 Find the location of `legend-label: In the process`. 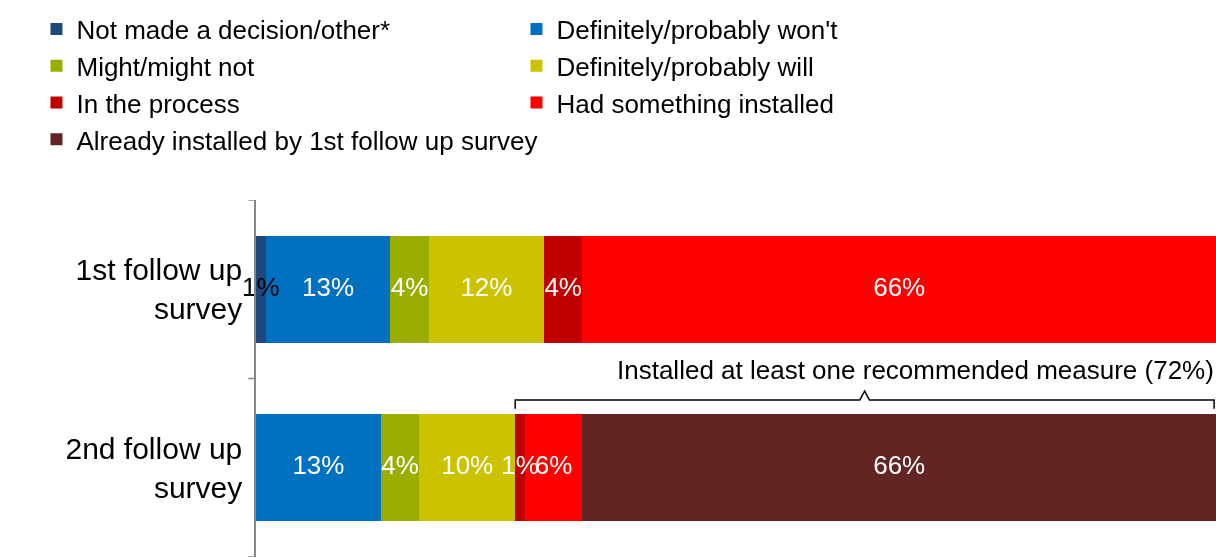

legend-label: In the process is located at coordinates (158, 103).